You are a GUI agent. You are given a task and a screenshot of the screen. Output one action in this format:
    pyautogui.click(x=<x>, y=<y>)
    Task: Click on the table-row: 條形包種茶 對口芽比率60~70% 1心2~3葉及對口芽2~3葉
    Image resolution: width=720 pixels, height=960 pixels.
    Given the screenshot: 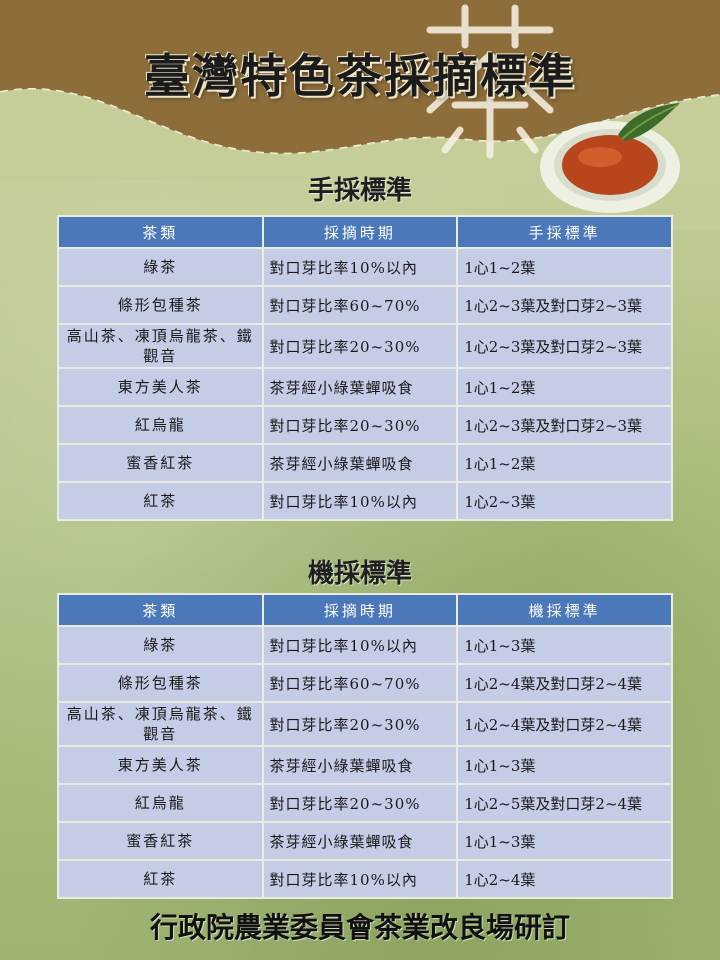 What is the action you would take?
    pyautogui.click(x=365, y=305)
    